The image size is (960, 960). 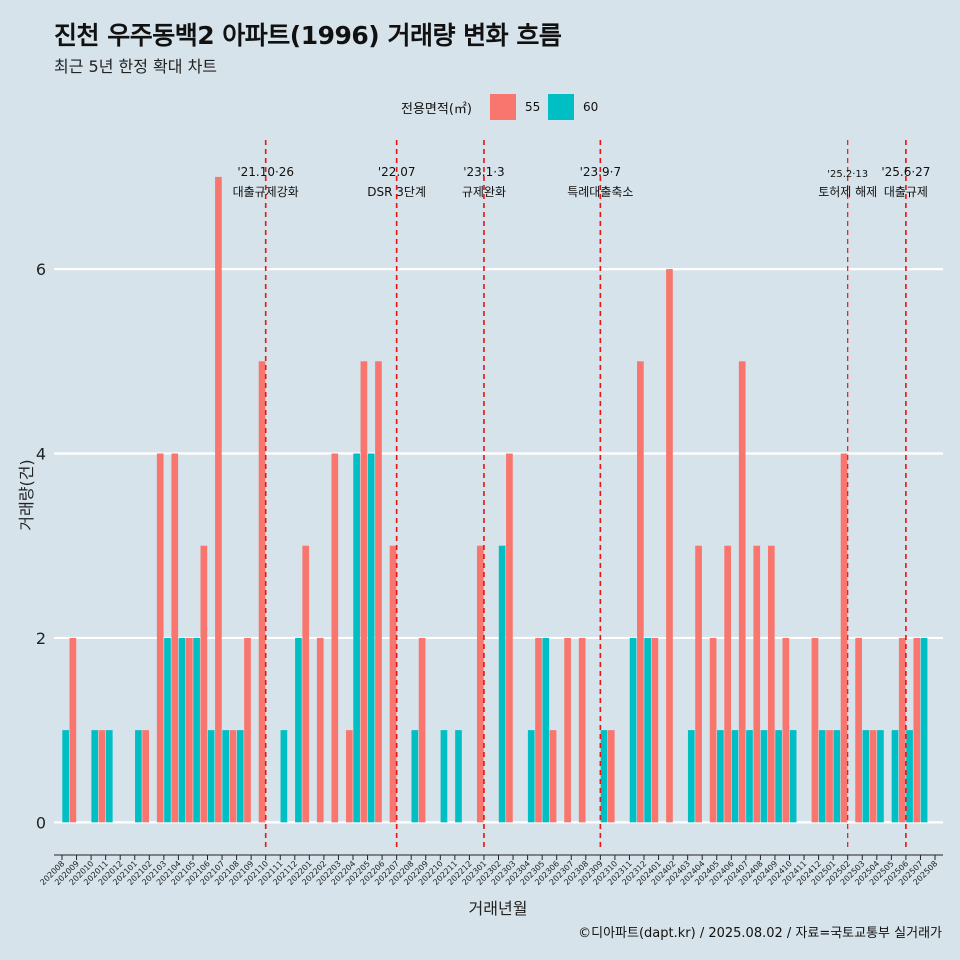 I want to click on annotation-text: 특례대출축소, so click(x=600, y=192).